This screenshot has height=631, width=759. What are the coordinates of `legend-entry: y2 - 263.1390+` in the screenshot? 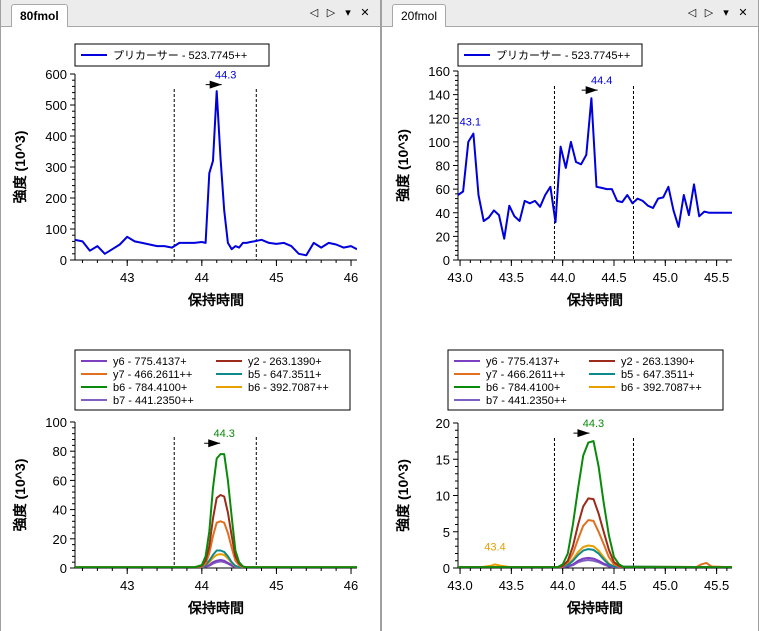 It's located at (658, 362).